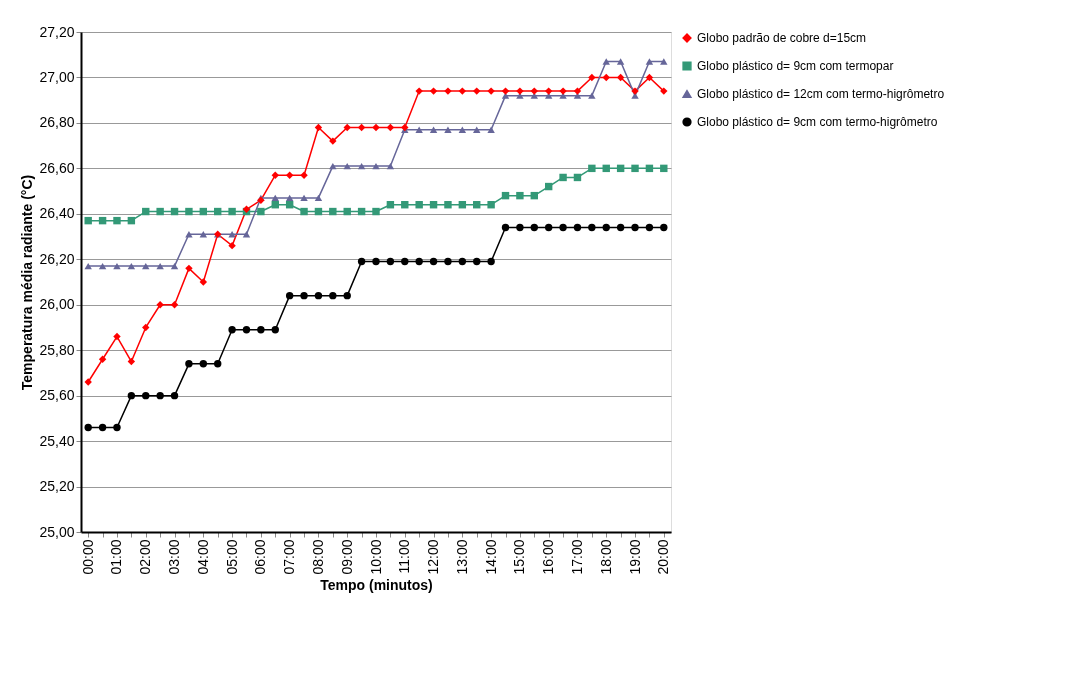 The image size is (1080, 675). I want to click on x-tick-label: 12:00, so click(433, 557).